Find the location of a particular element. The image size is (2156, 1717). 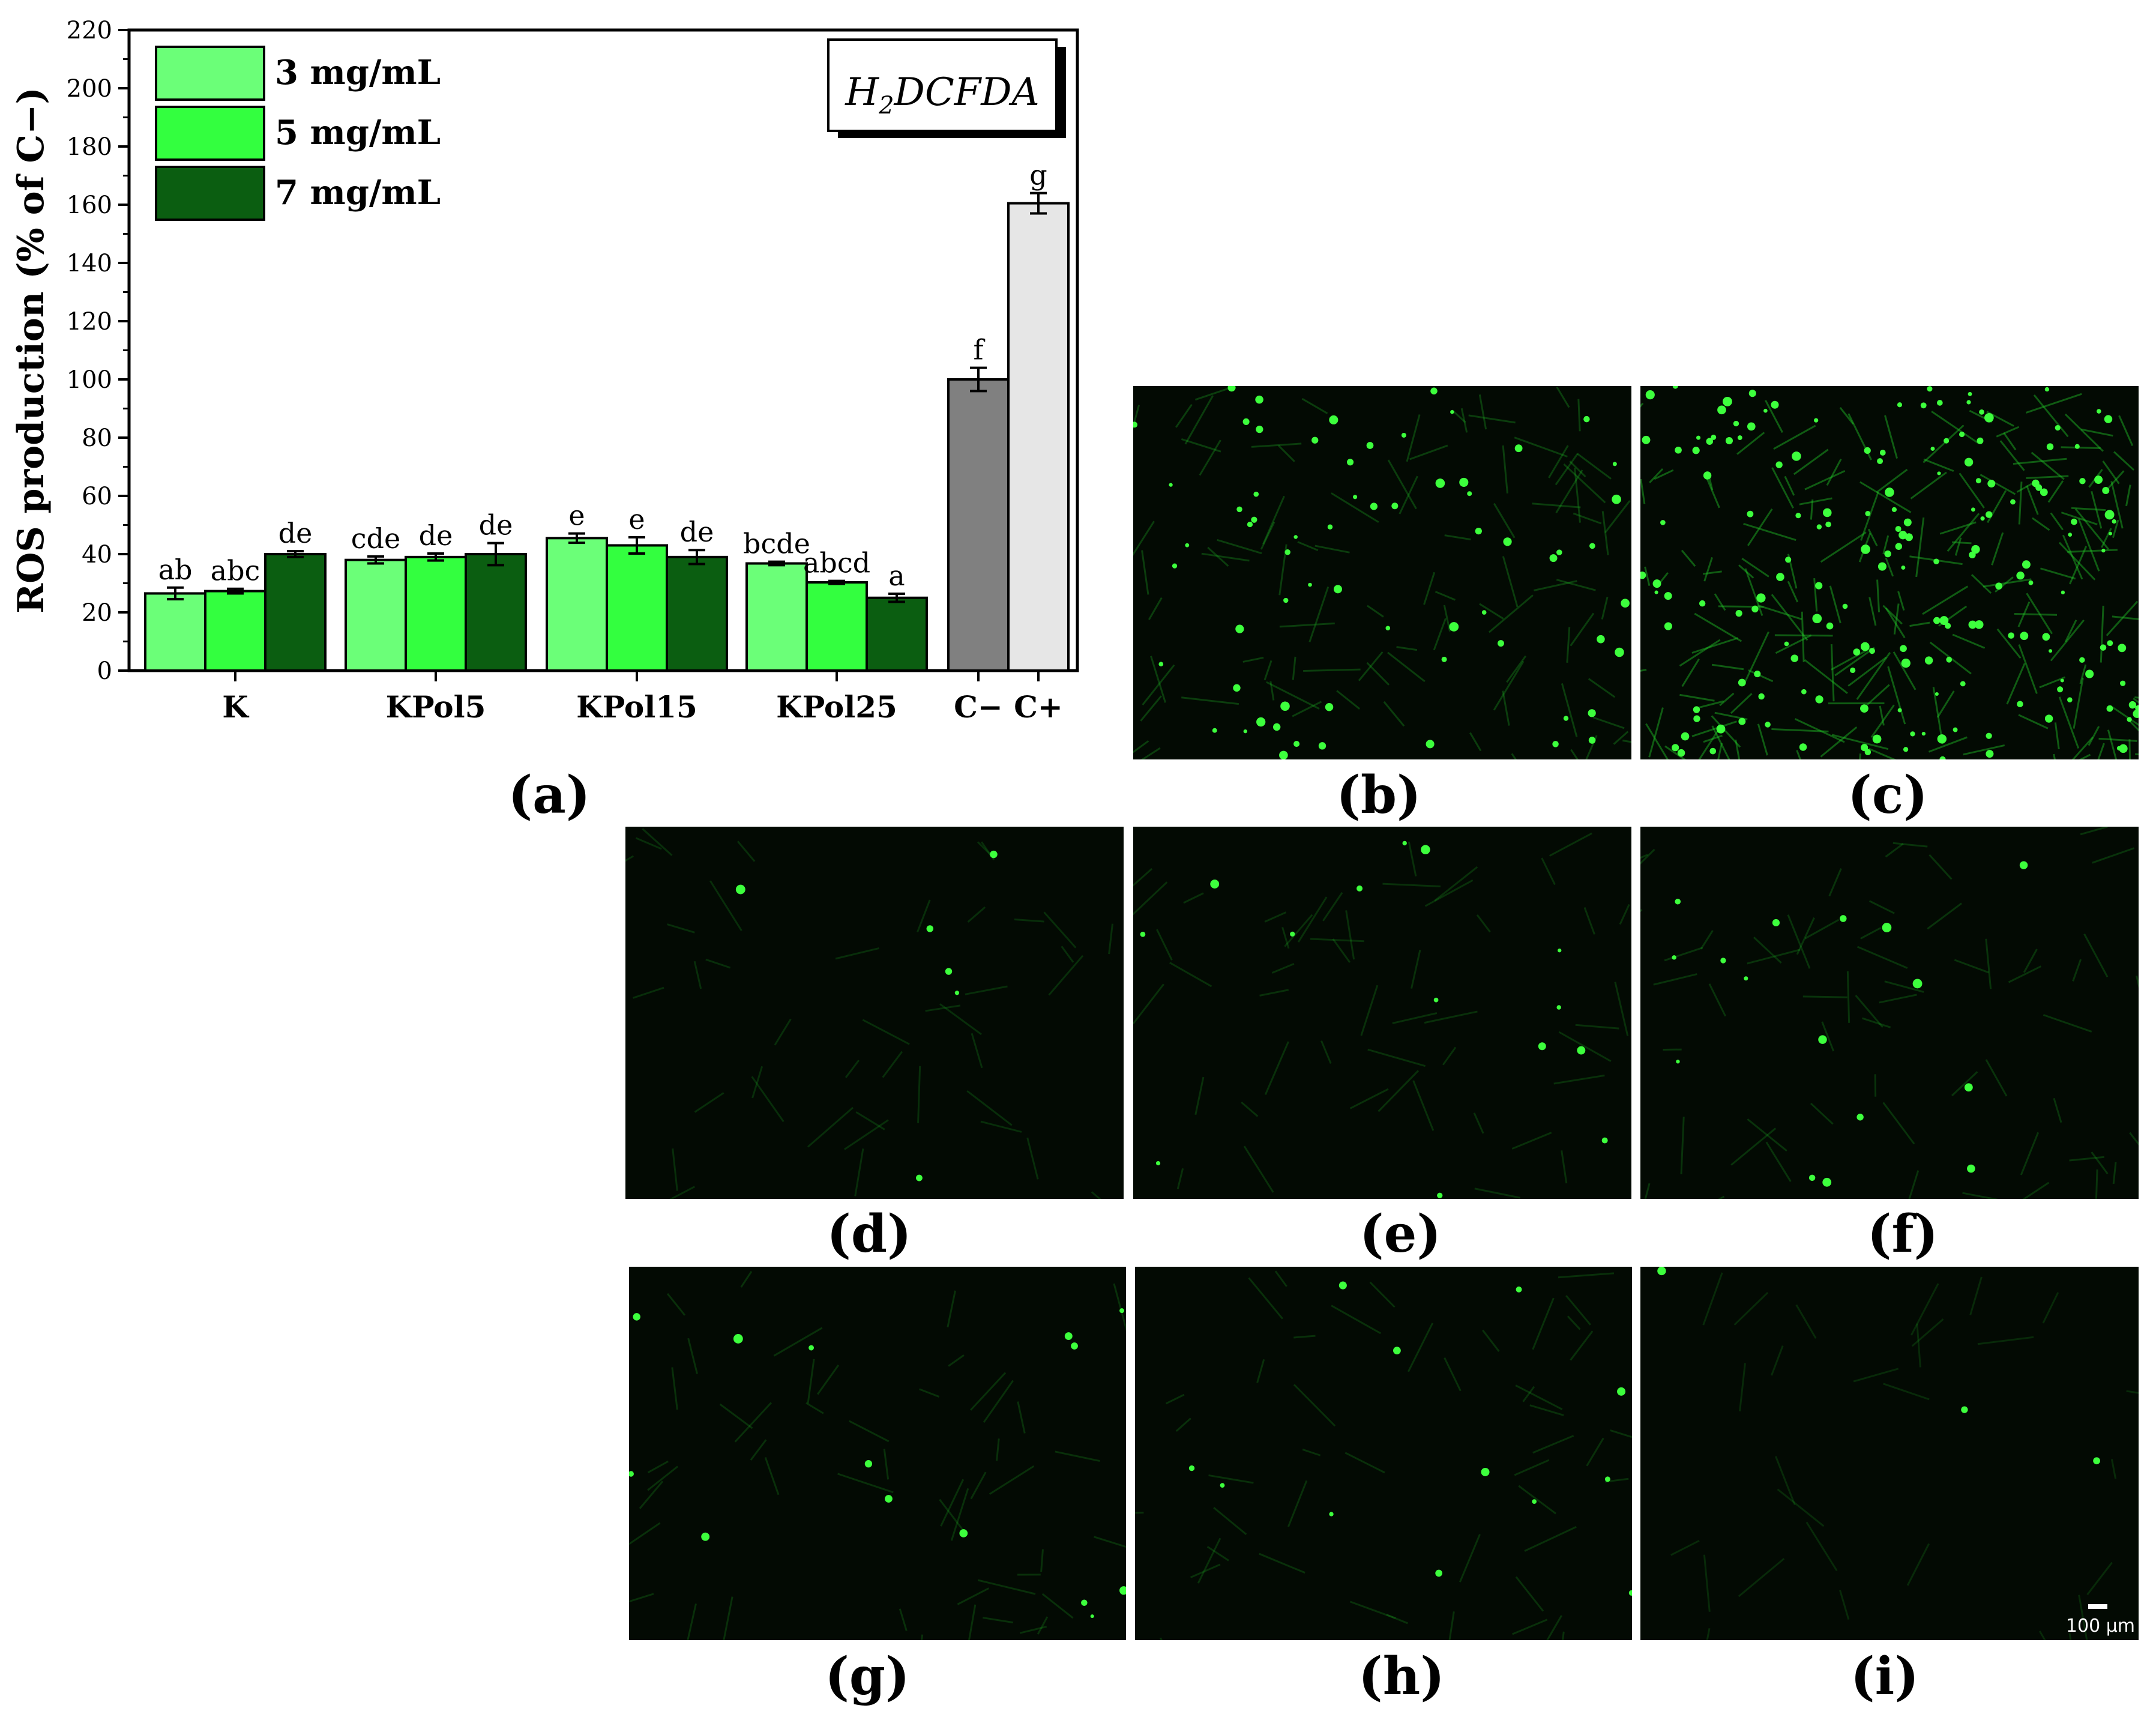

y-tick-label: 80 is located at coordinates (97, 438).